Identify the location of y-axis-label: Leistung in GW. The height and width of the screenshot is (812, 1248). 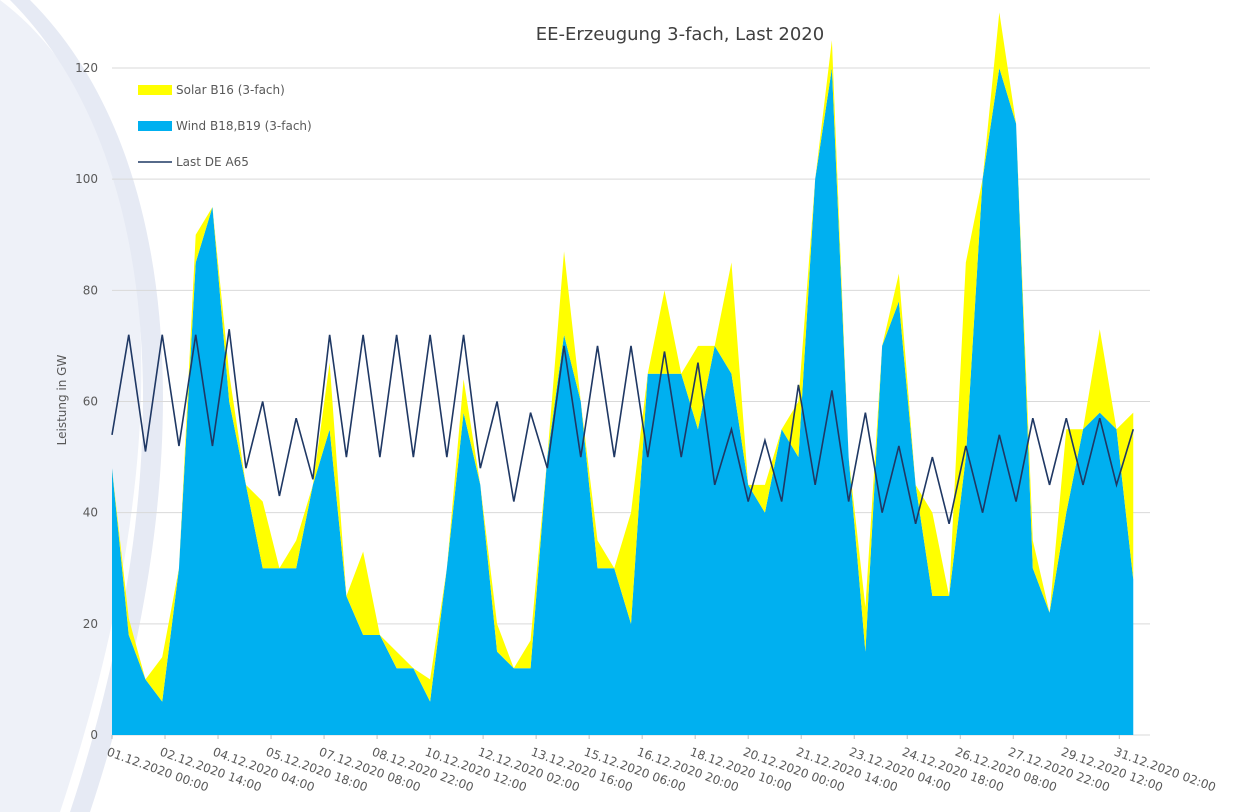
(62, 400).